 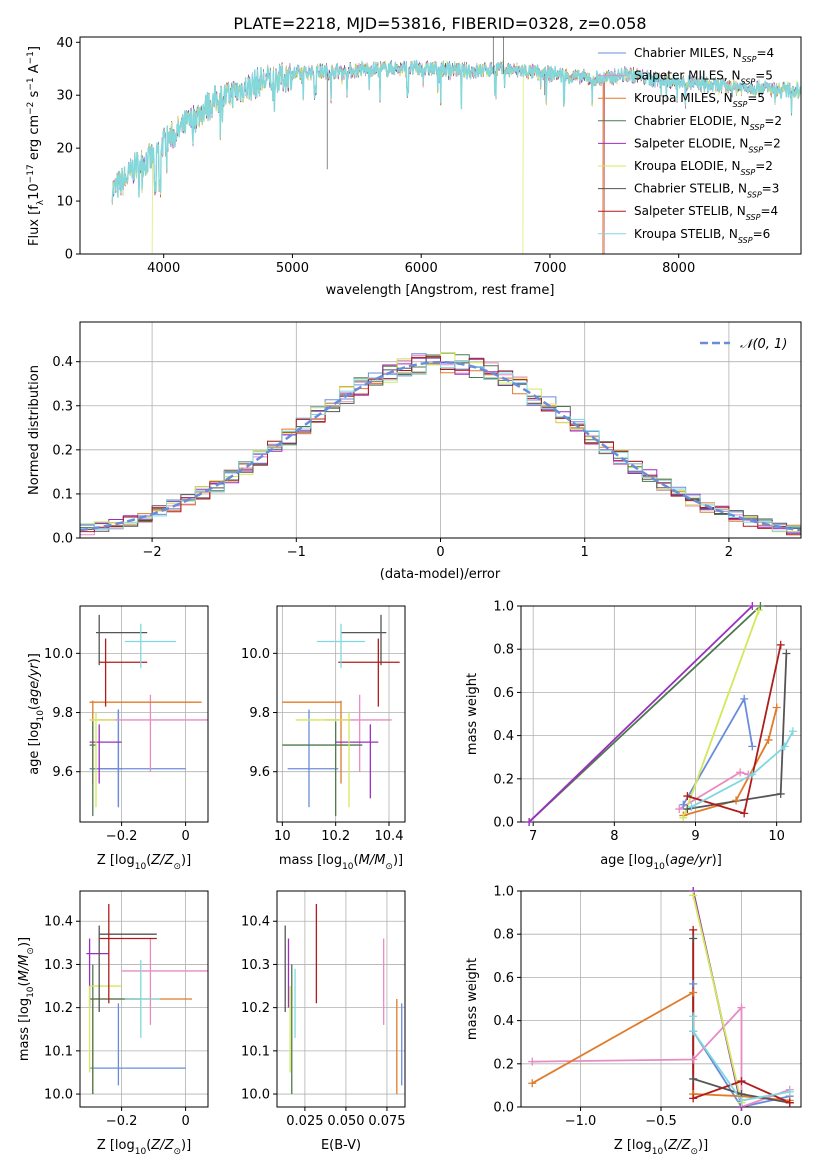 I want to click on histogram-salpeter_stelib, so click(x=440, y=446).